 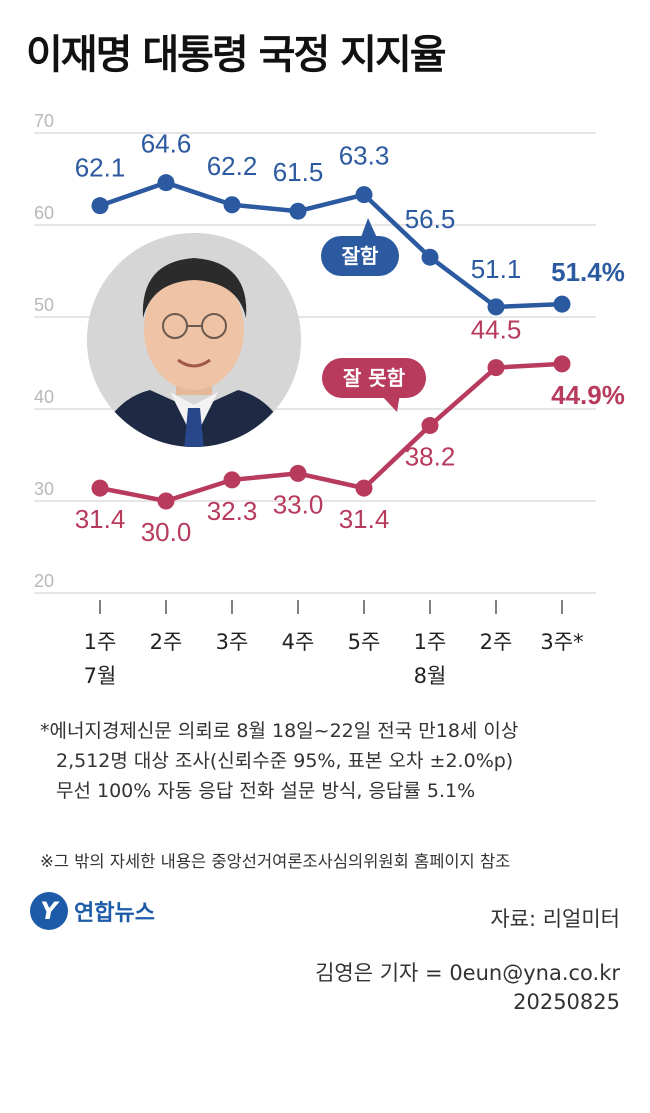 I want to click on x-tick-label: 3주*, so click(x=561, y=642).